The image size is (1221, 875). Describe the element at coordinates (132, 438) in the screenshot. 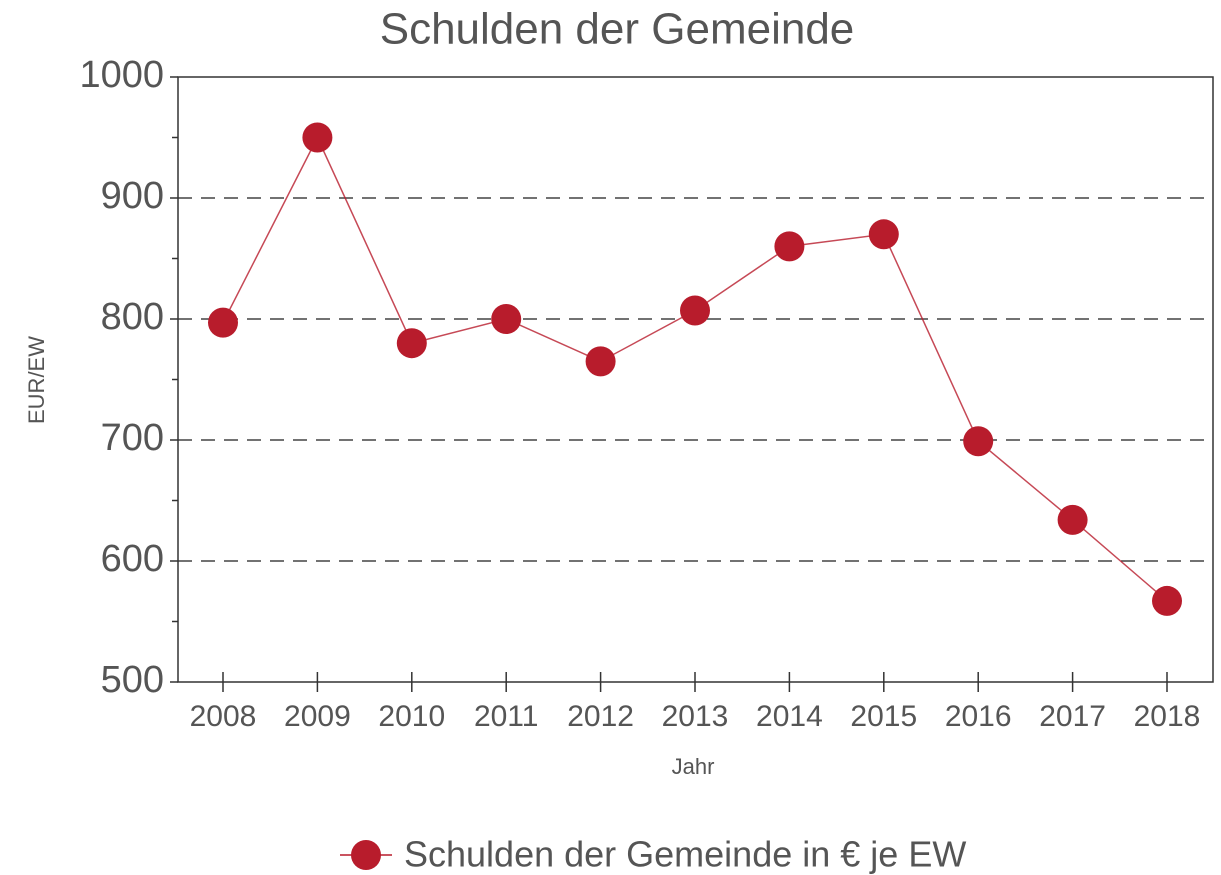

I see `y-tick-label: 700` at that location.